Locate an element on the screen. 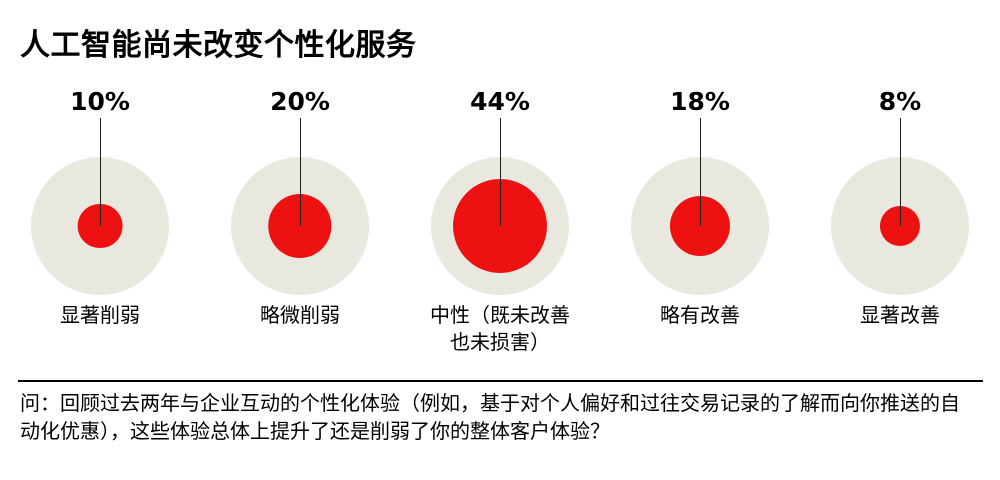 This screenshot has height=480, width=1000. bubble-column: 20% 略微削弱 is located at coordinates (300, 222).